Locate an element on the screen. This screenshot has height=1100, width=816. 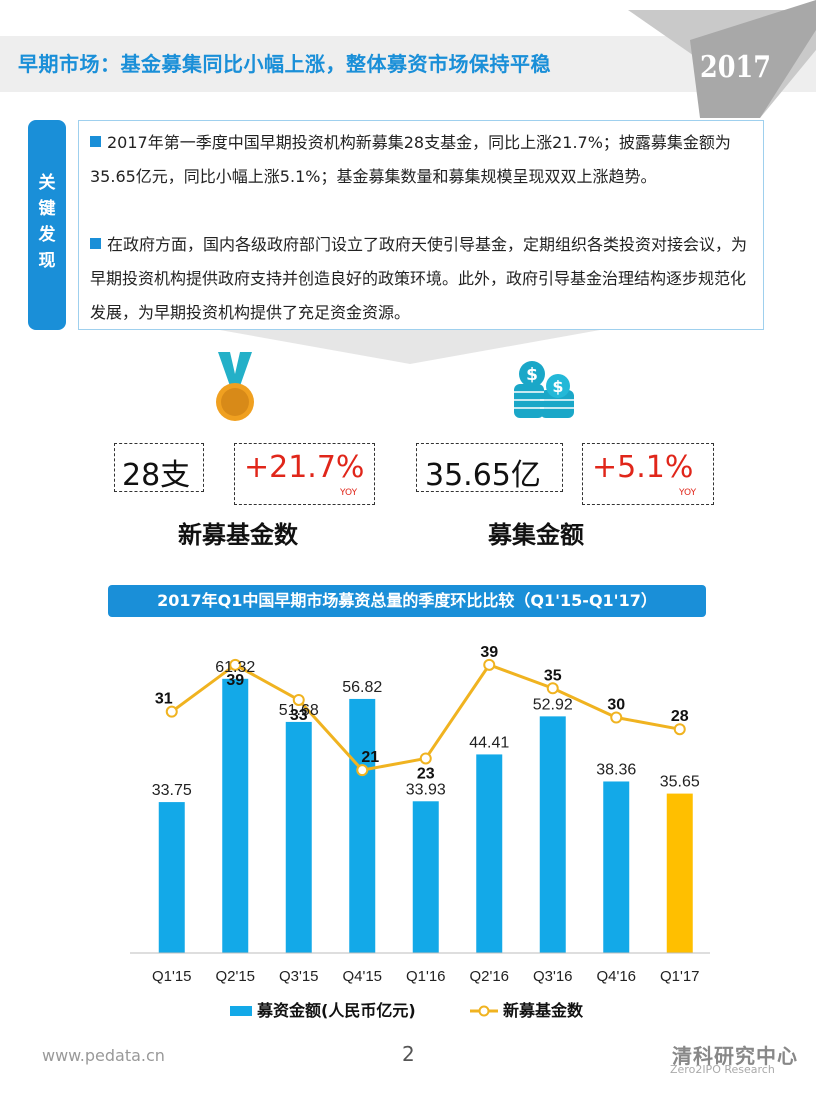
bar-value-label: 33.93 is located at coordinates (426, 789).